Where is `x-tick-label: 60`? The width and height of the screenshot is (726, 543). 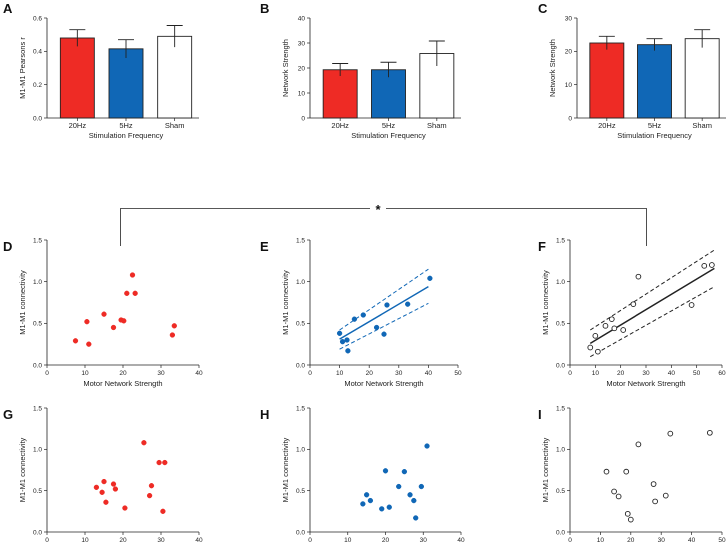 x-tick-label: 60 is located at coordinates (722, 373).